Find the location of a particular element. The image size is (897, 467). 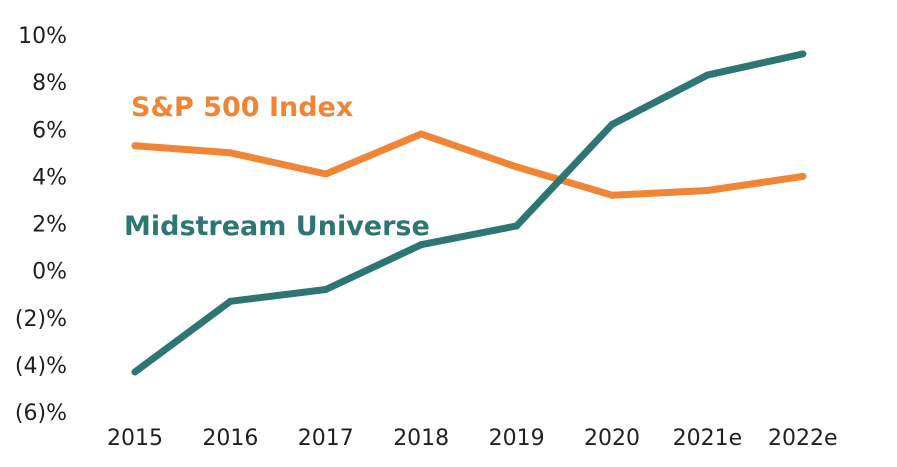

y-tick-label: (6)% is located at coordinates (41, 413).